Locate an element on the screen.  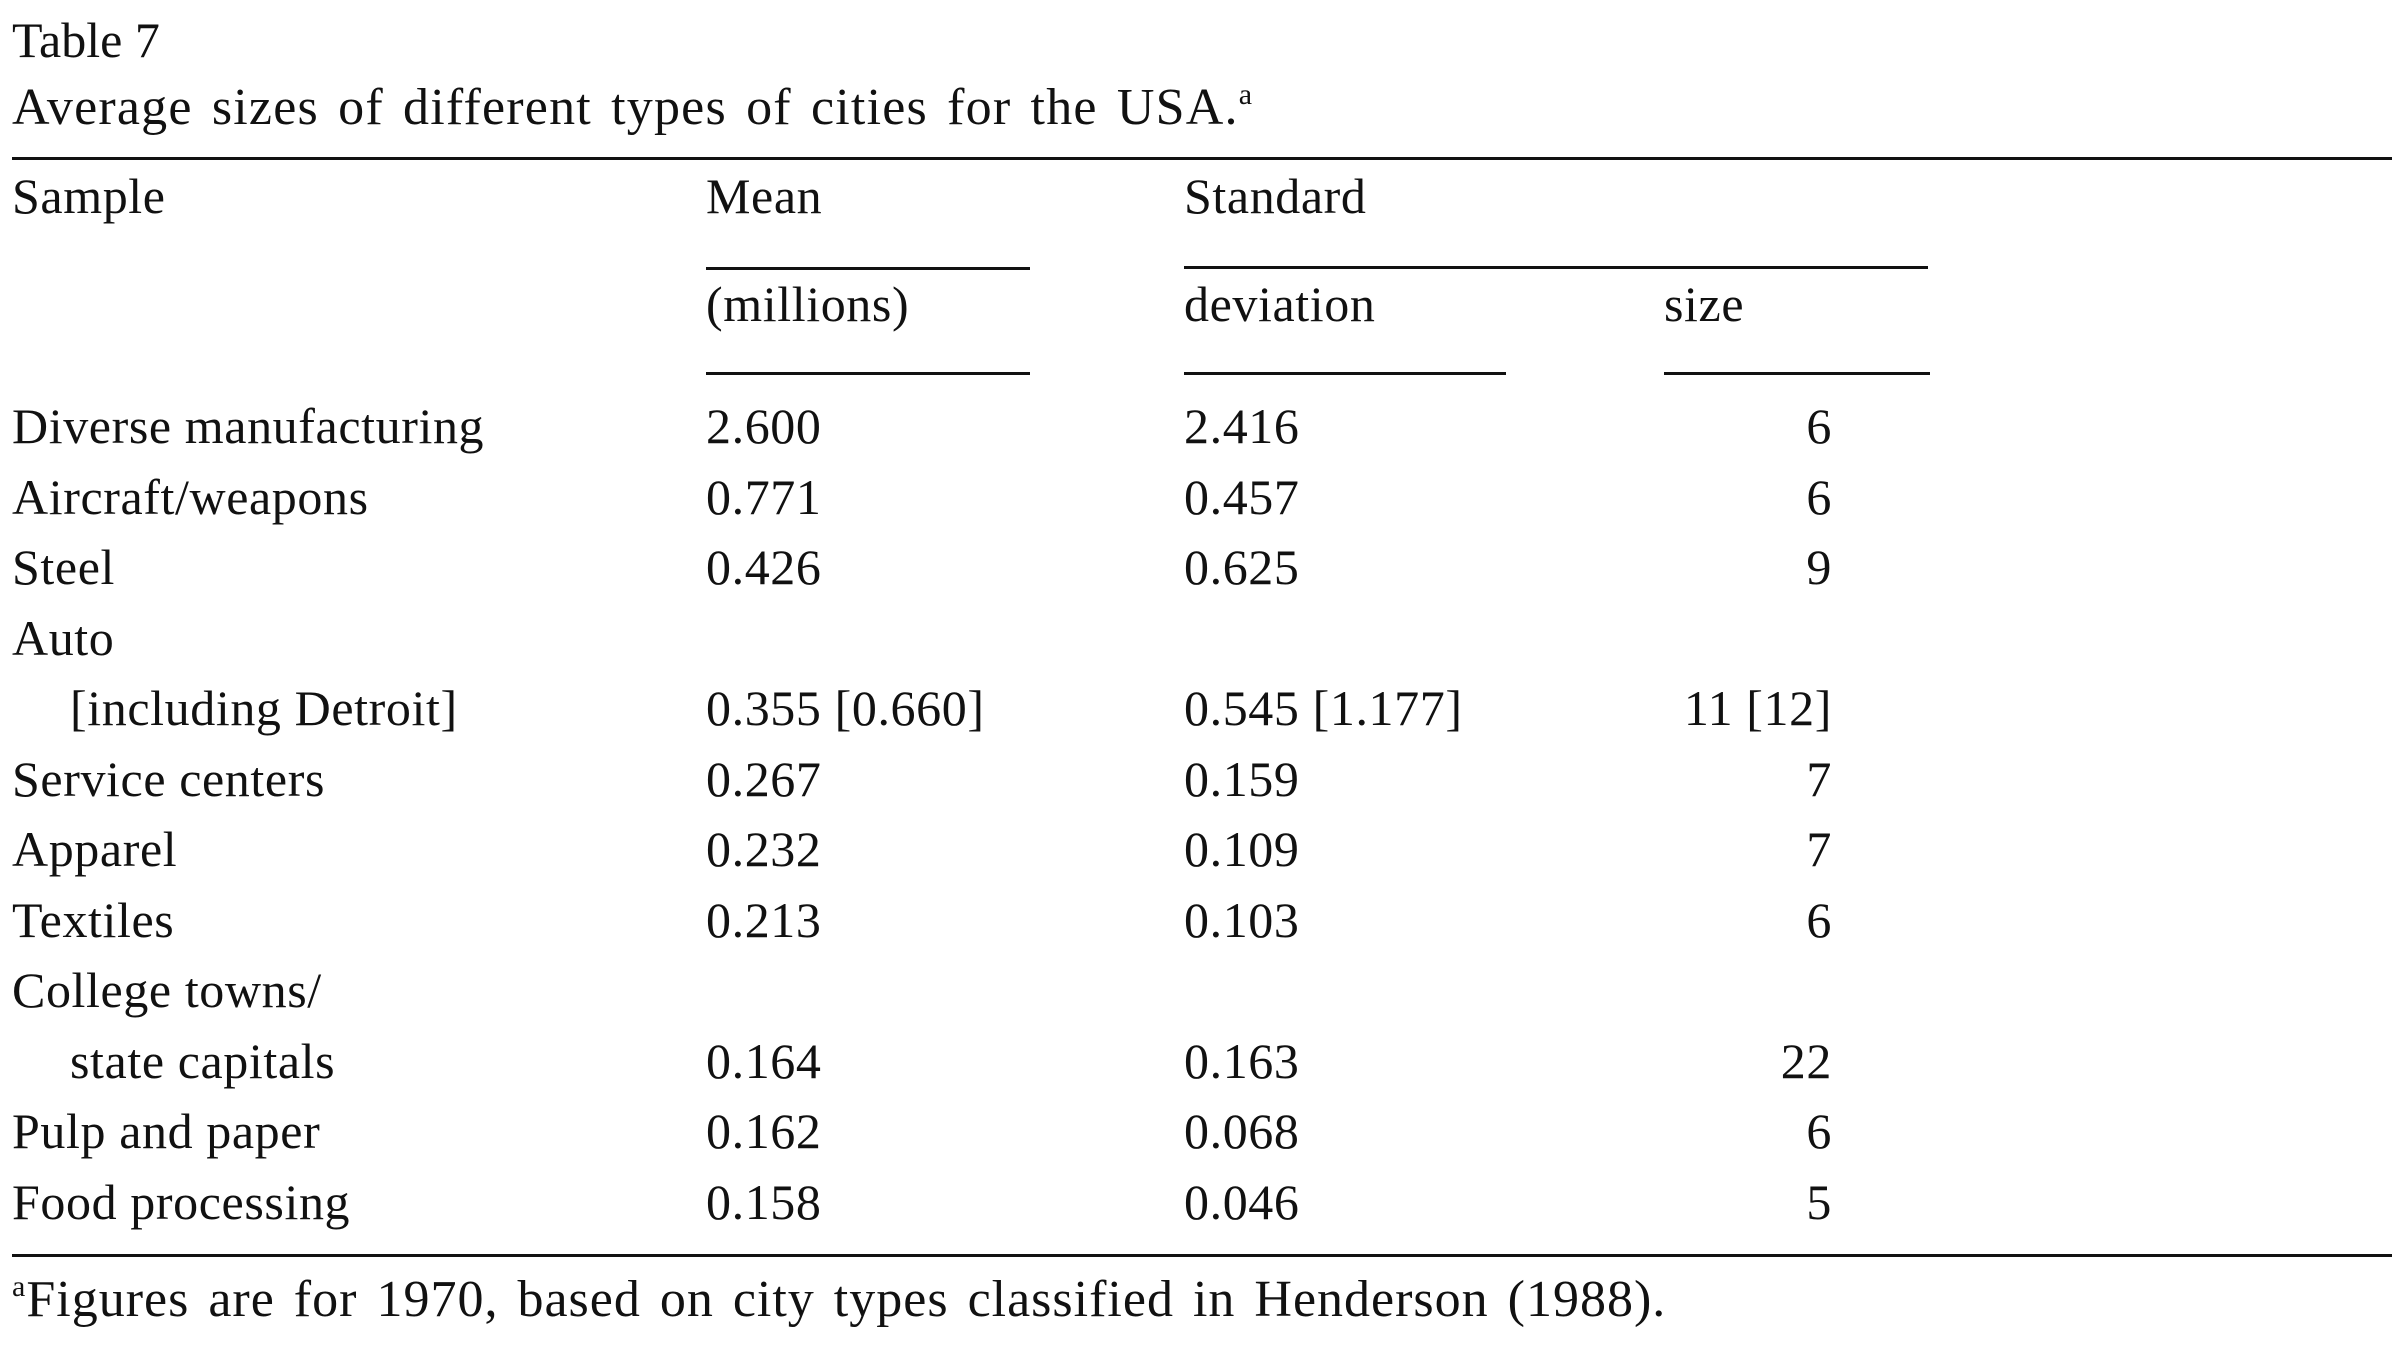
header-size: size is located at coordinates (1704, 304).